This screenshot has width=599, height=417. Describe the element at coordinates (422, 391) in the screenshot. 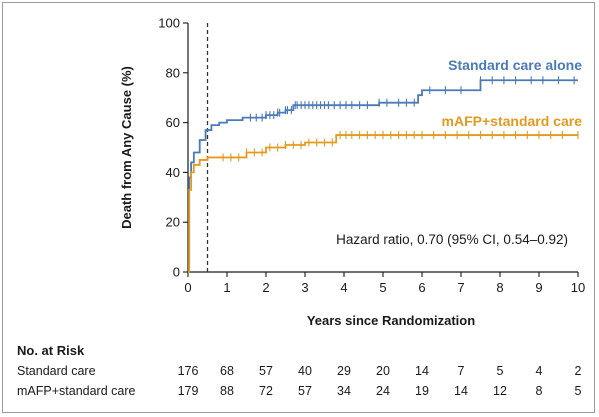

I see `risk-cell: 19` at that location.